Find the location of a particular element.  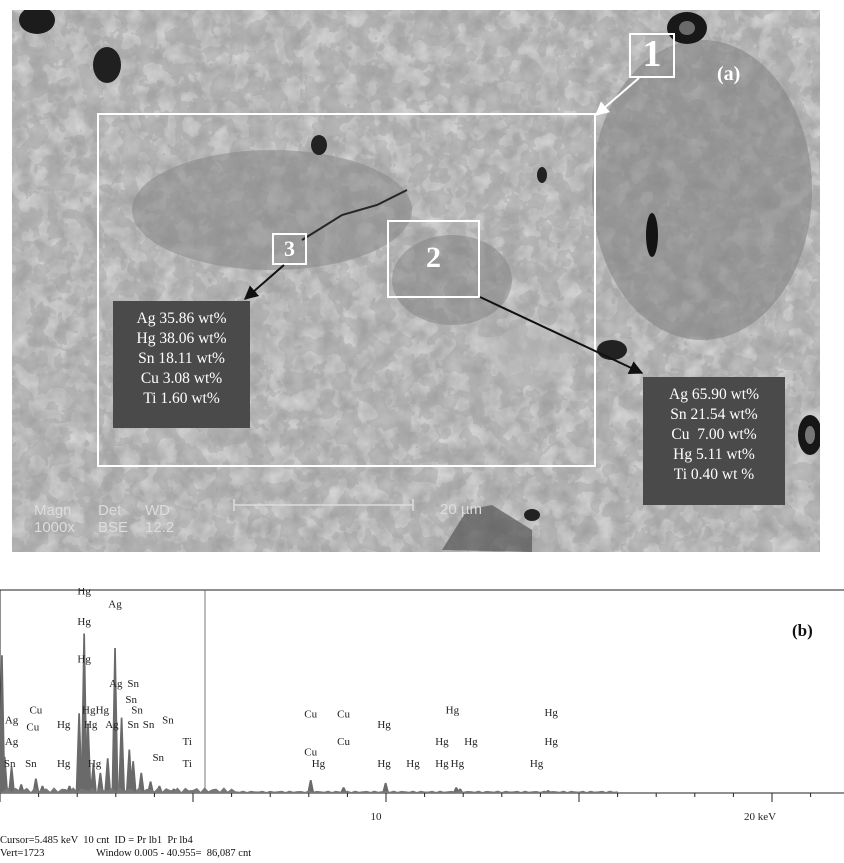

composition-line: Hg 5.11 wt% is located at coordinates (714, 454).